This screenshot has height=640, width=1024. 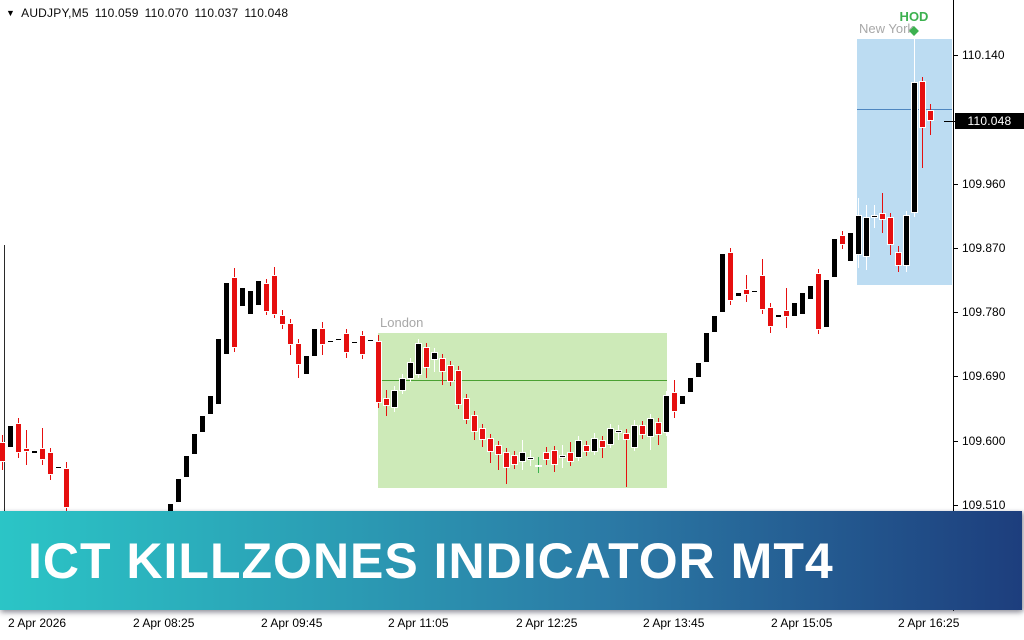 What do you see at coordinates (984, 248) in the screenshot?
I see `price-tick-label: 109.870` at bounding box center [984, 248].